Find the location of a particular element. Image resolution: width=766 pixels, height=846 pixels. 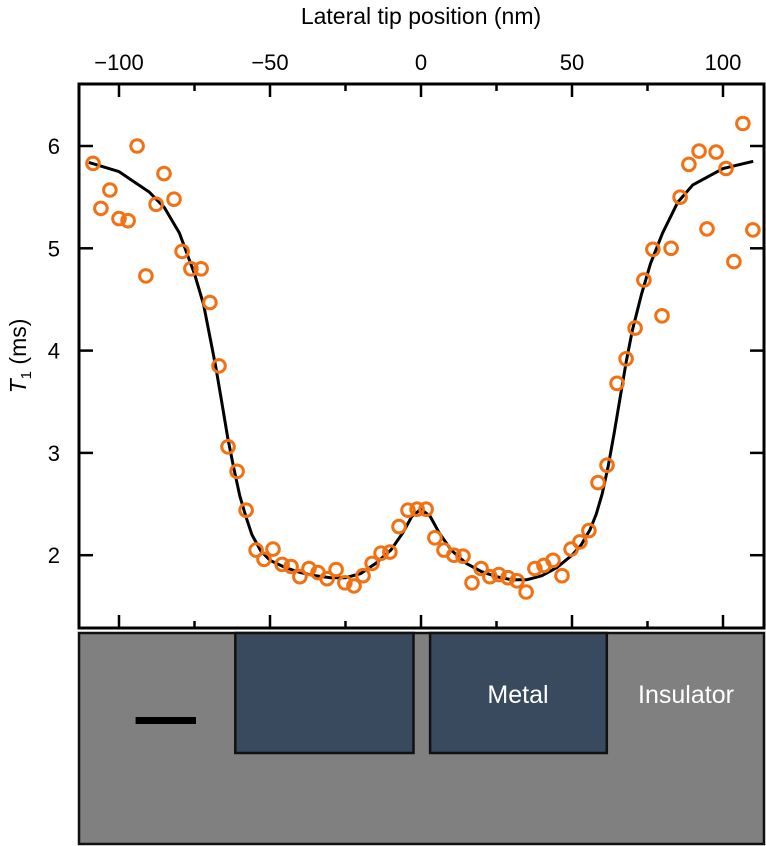

y-tick-labels: 2 3 4 5 6 is located at coordinates (54, 351).